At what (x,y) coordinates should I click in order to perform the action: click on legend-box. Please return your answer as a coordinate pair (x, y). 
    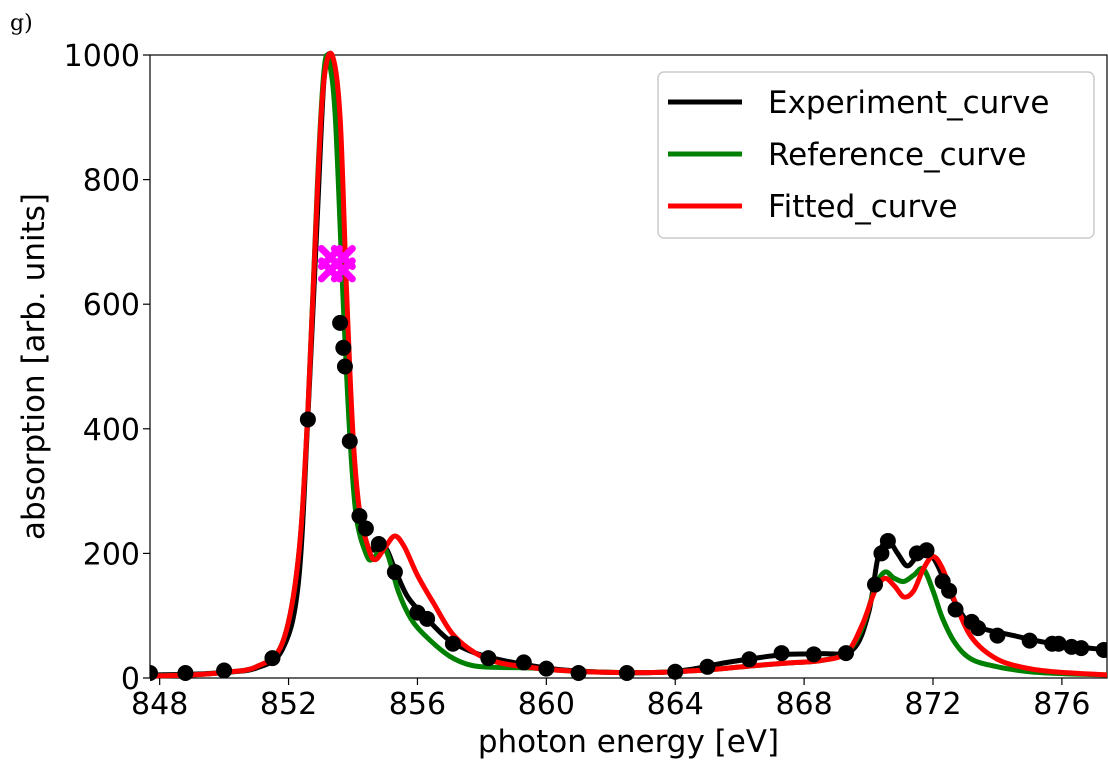
    Looking at the image, I should click on (876, 155).